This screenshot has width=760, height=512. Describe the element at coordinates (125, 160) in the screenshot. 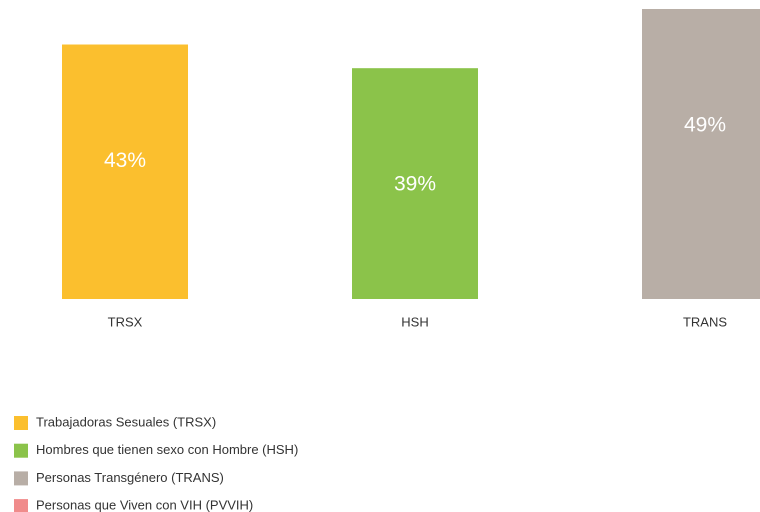

I see `value-label: 43%` at that location.